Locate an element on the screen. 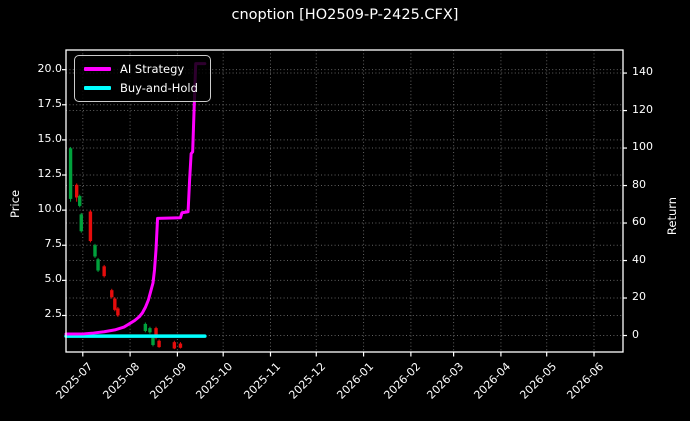  buy-and-hold-line-swatch is located at coordinates (97, 88).